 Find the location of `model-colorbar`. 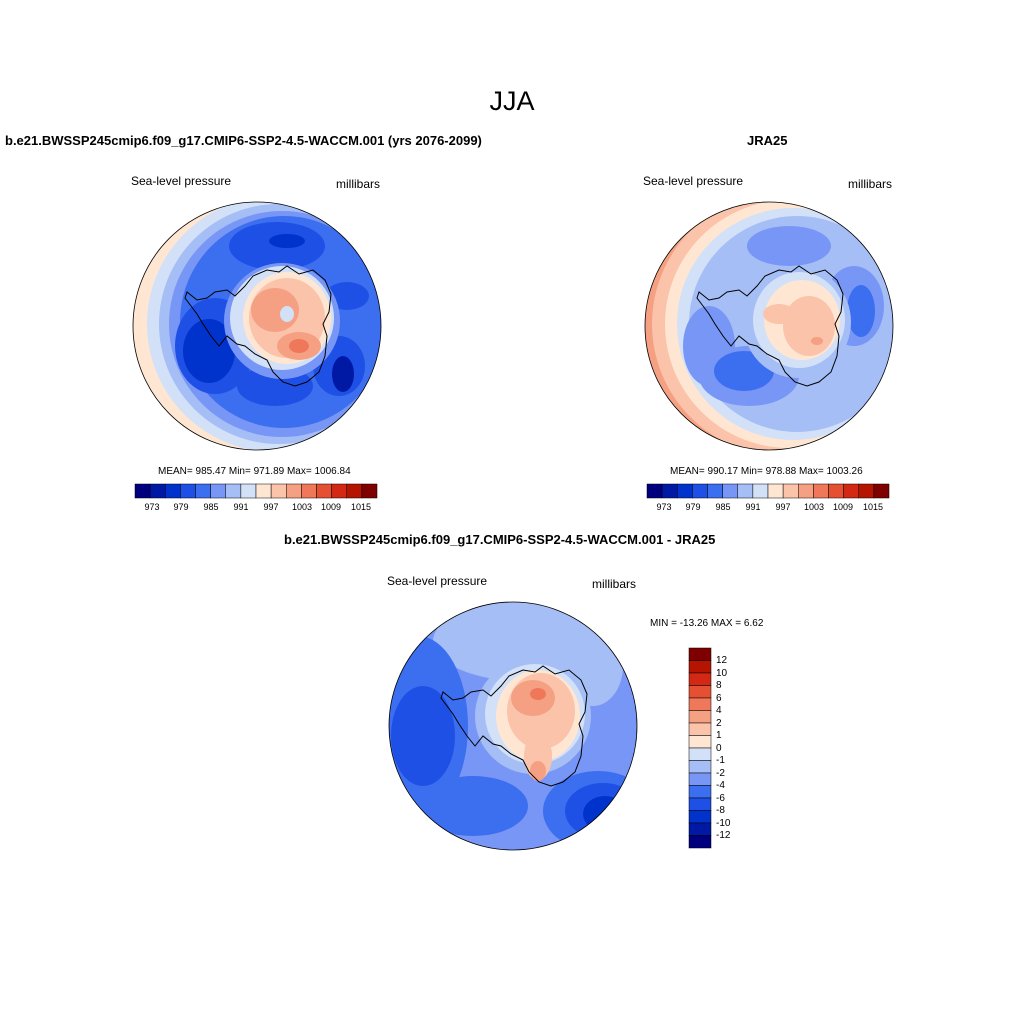

model-colorbar is located at coordinates (256, 491).